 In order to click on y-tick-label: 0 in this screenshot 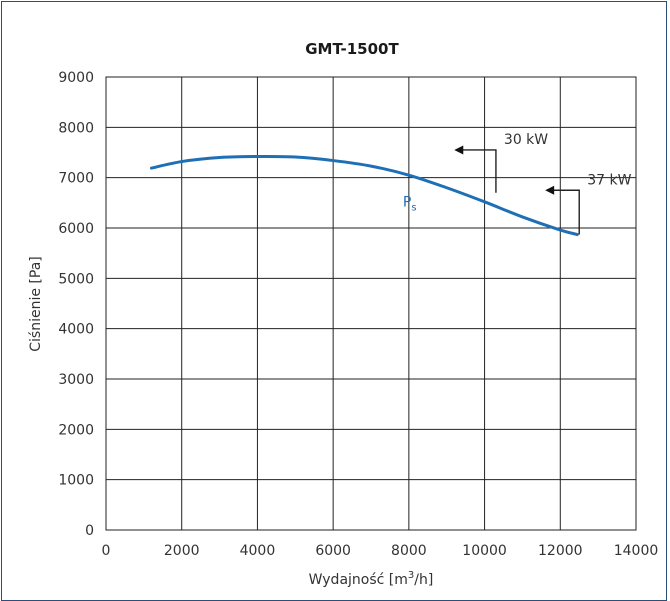, I will do `click(89, 531)`.